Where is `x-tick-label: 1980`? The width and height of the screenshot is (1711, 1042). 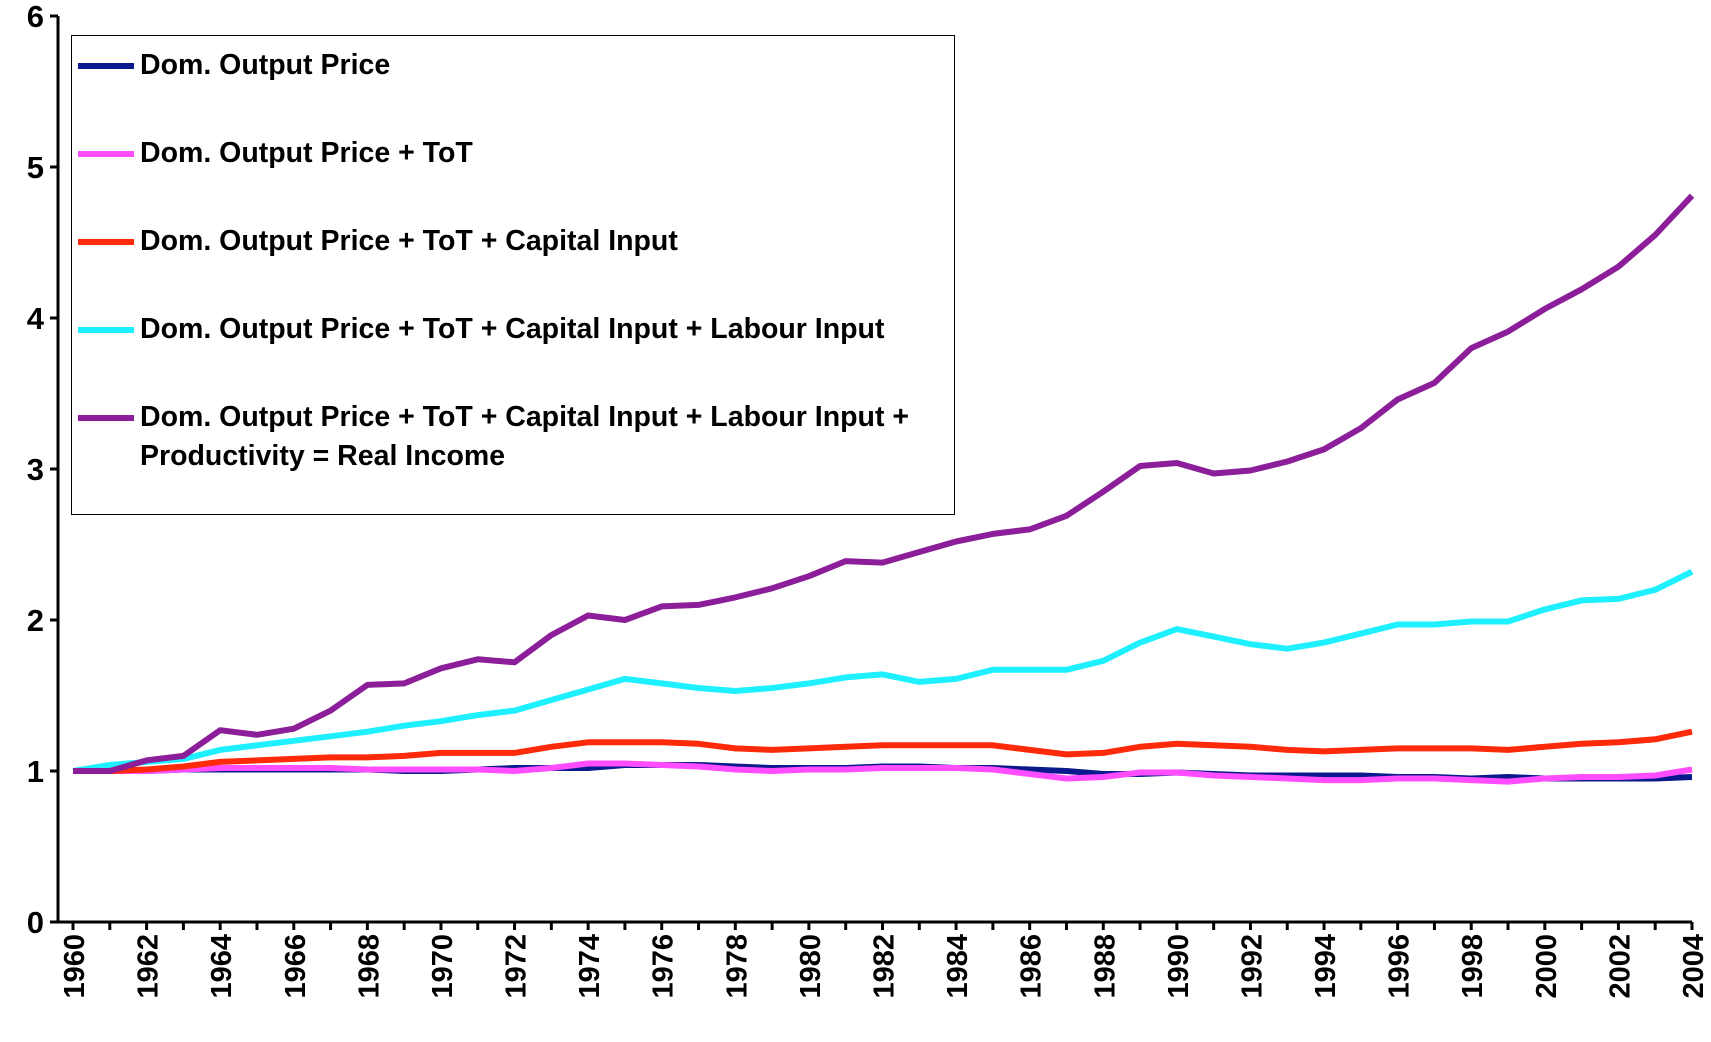 x-tick-label: 1980 is located at coordinates (811, 966).